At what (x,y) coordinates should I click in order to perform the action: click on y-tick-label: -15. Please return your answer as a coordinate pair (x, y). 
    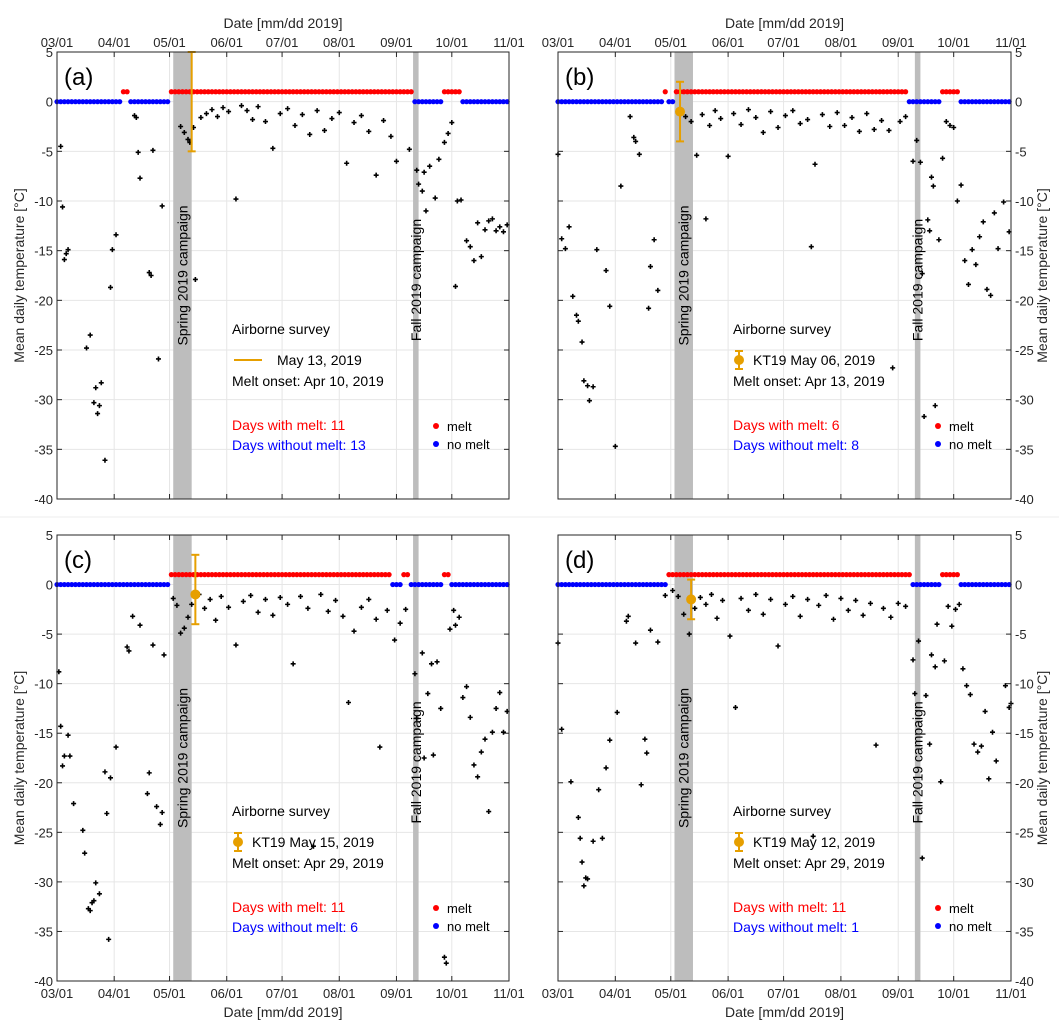
    Looking at the image, I should click on (1024, 251).